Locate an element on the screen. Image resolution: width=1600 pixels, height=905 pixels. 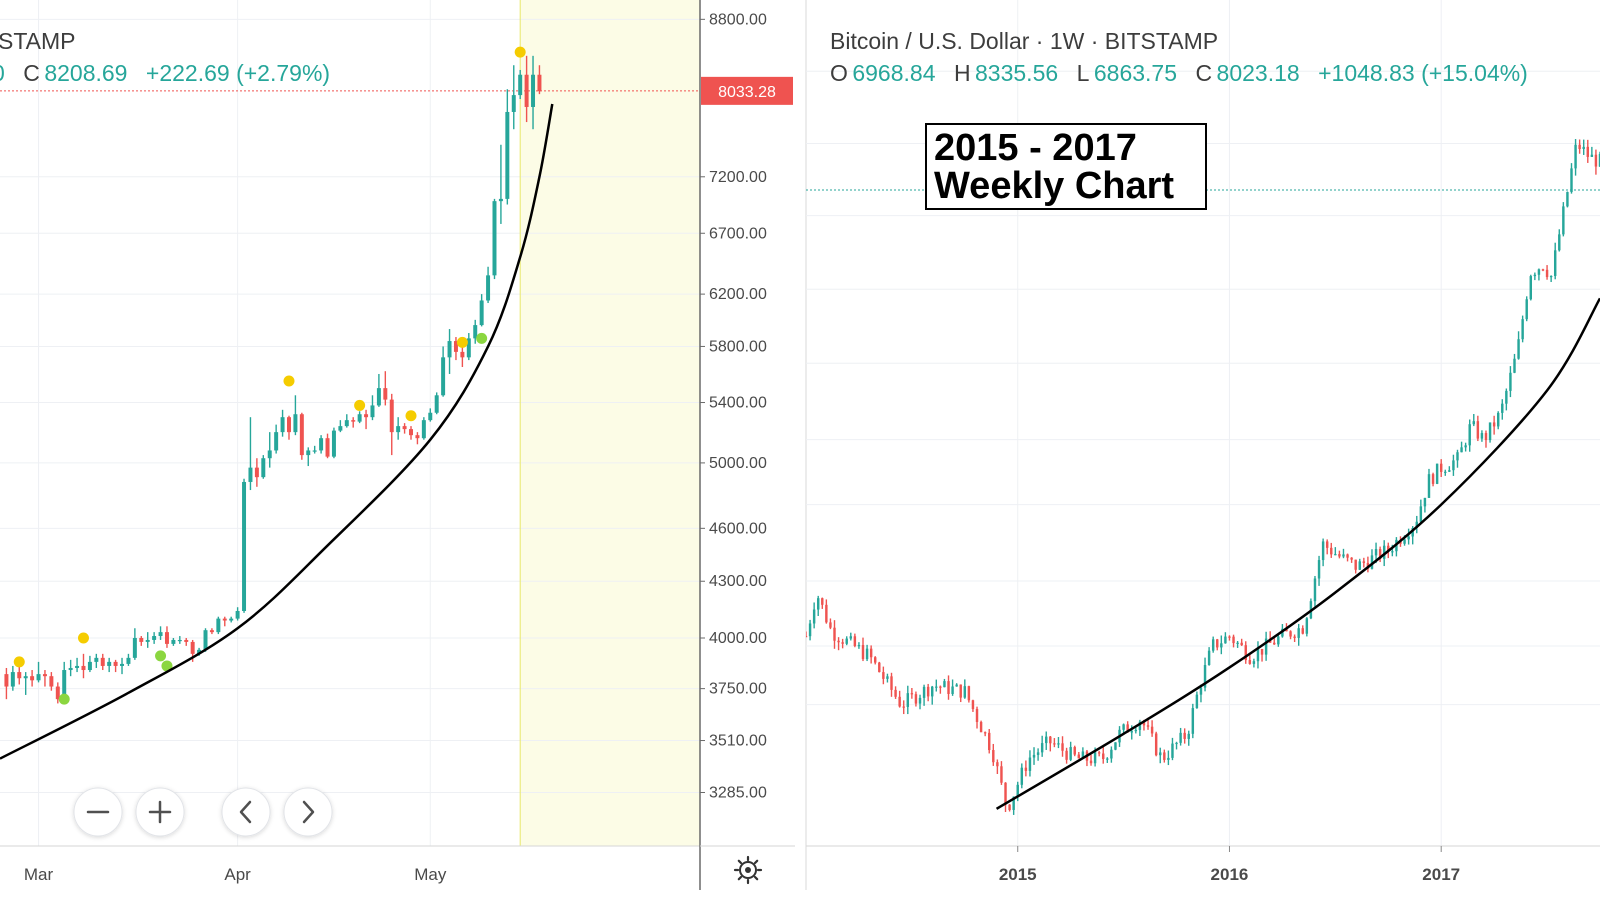
scroll-right-button is located at coordinates (308, 812).